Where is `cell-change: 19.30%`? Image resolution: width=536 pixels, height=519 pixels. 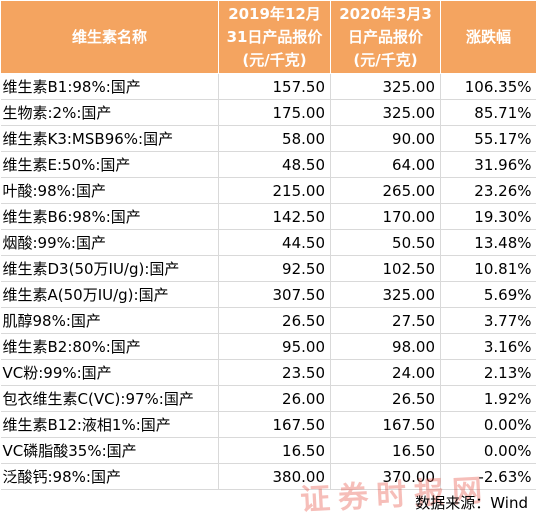
cell-change: 19.30% is located at coordinates (488, 217).